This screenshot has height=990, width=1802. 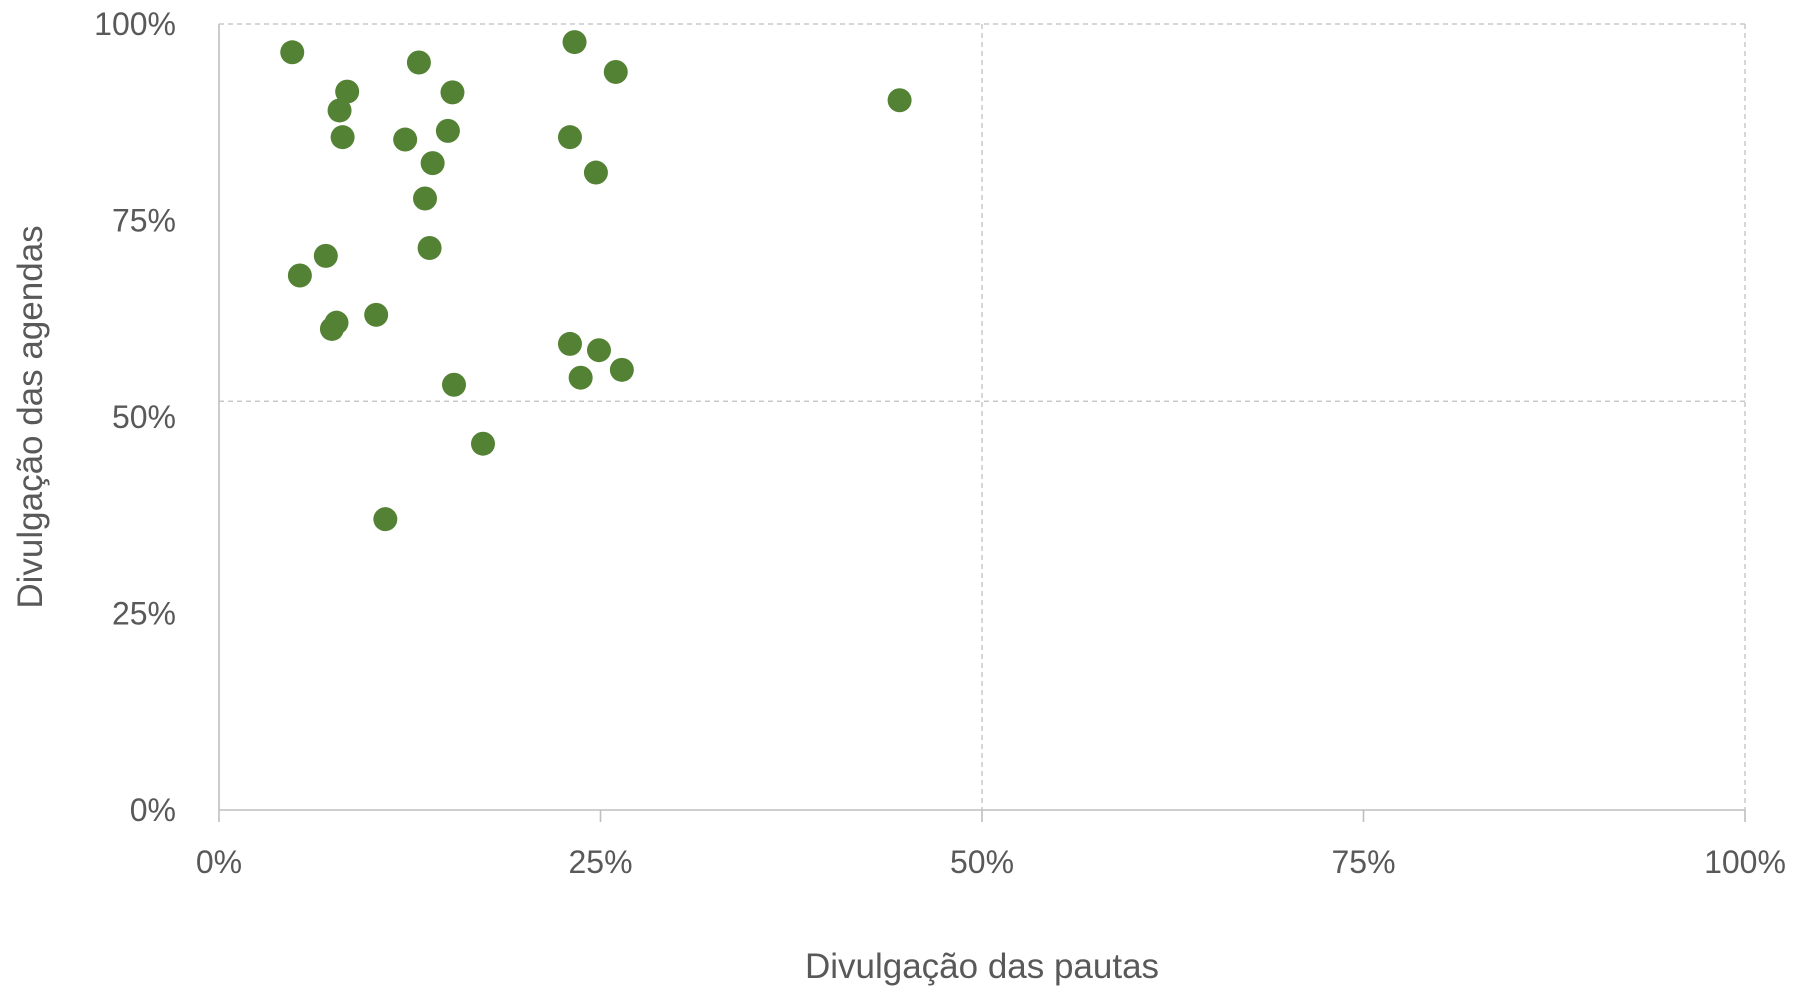 What do you see at coordinates (144, 221) in the screenshot?
I see `y-tick-label: 75%` at bounding box center [144, 221].